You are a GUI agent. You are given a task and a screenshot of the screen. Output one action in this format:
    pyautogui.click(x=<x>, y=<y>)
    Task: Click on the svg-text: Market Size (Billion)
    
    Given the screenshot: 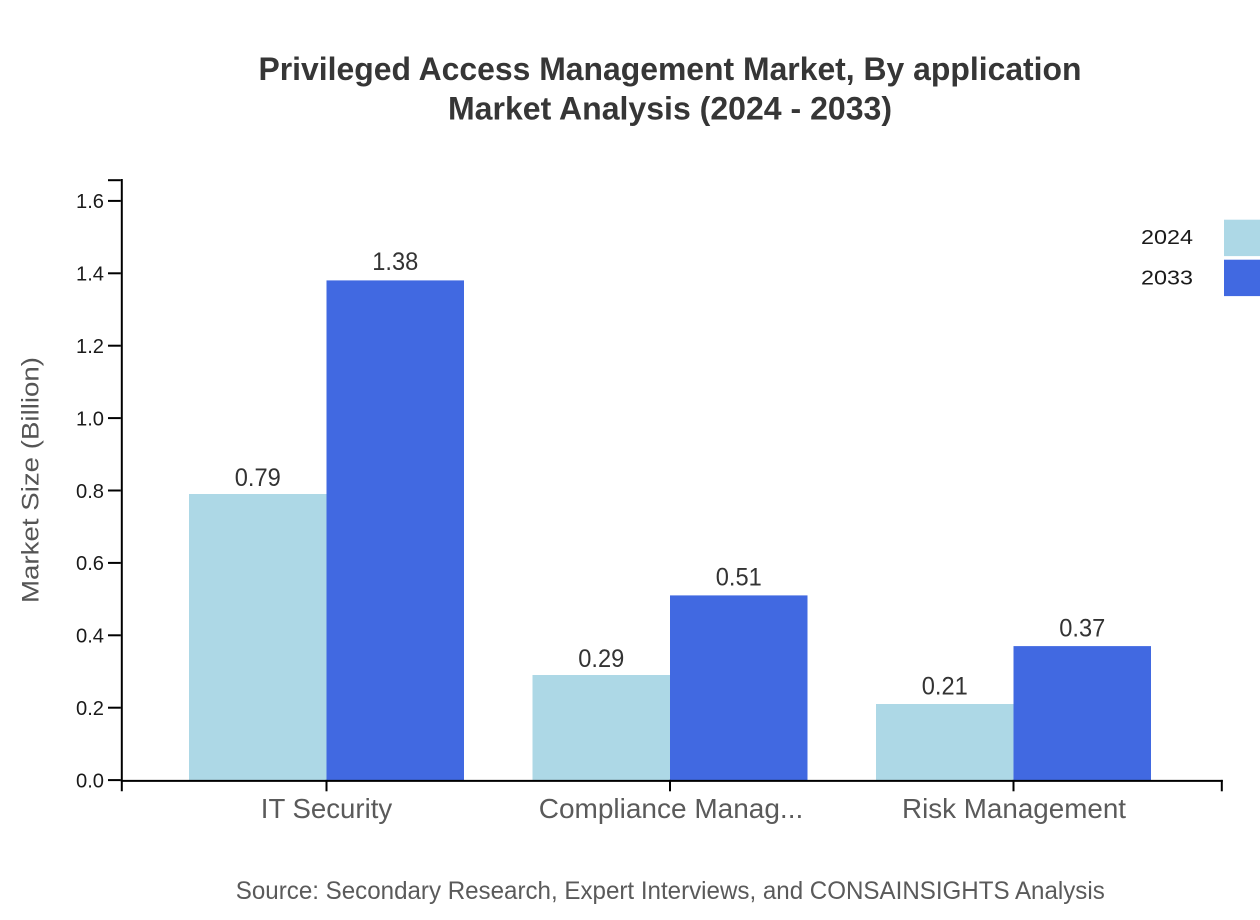 What is the action you would take?
    pyautogui.click(x=31, y=480)
    